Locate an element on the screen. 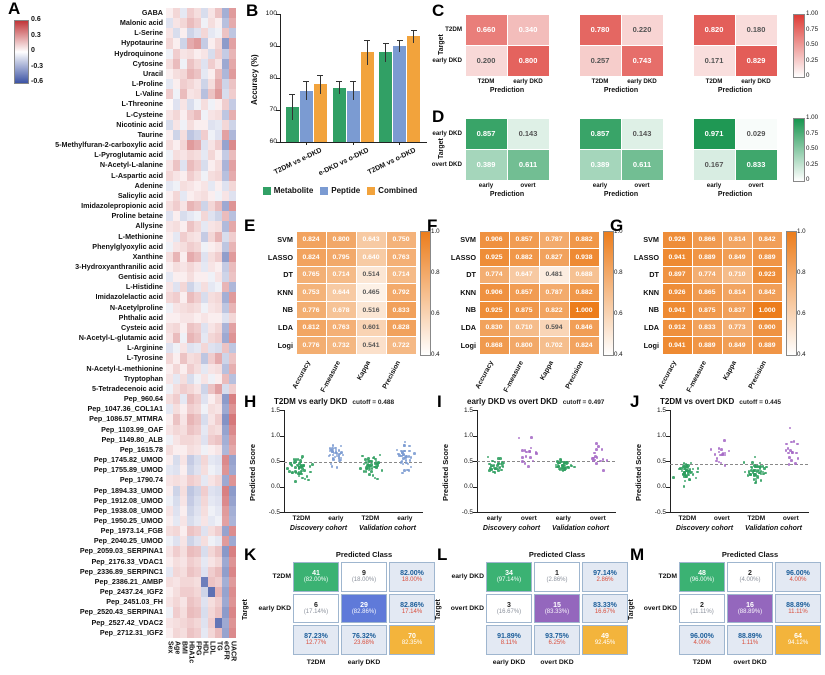 This screenshot has height=675, width=825. model-cell: 0.787 is located at coordinates (554, 240).